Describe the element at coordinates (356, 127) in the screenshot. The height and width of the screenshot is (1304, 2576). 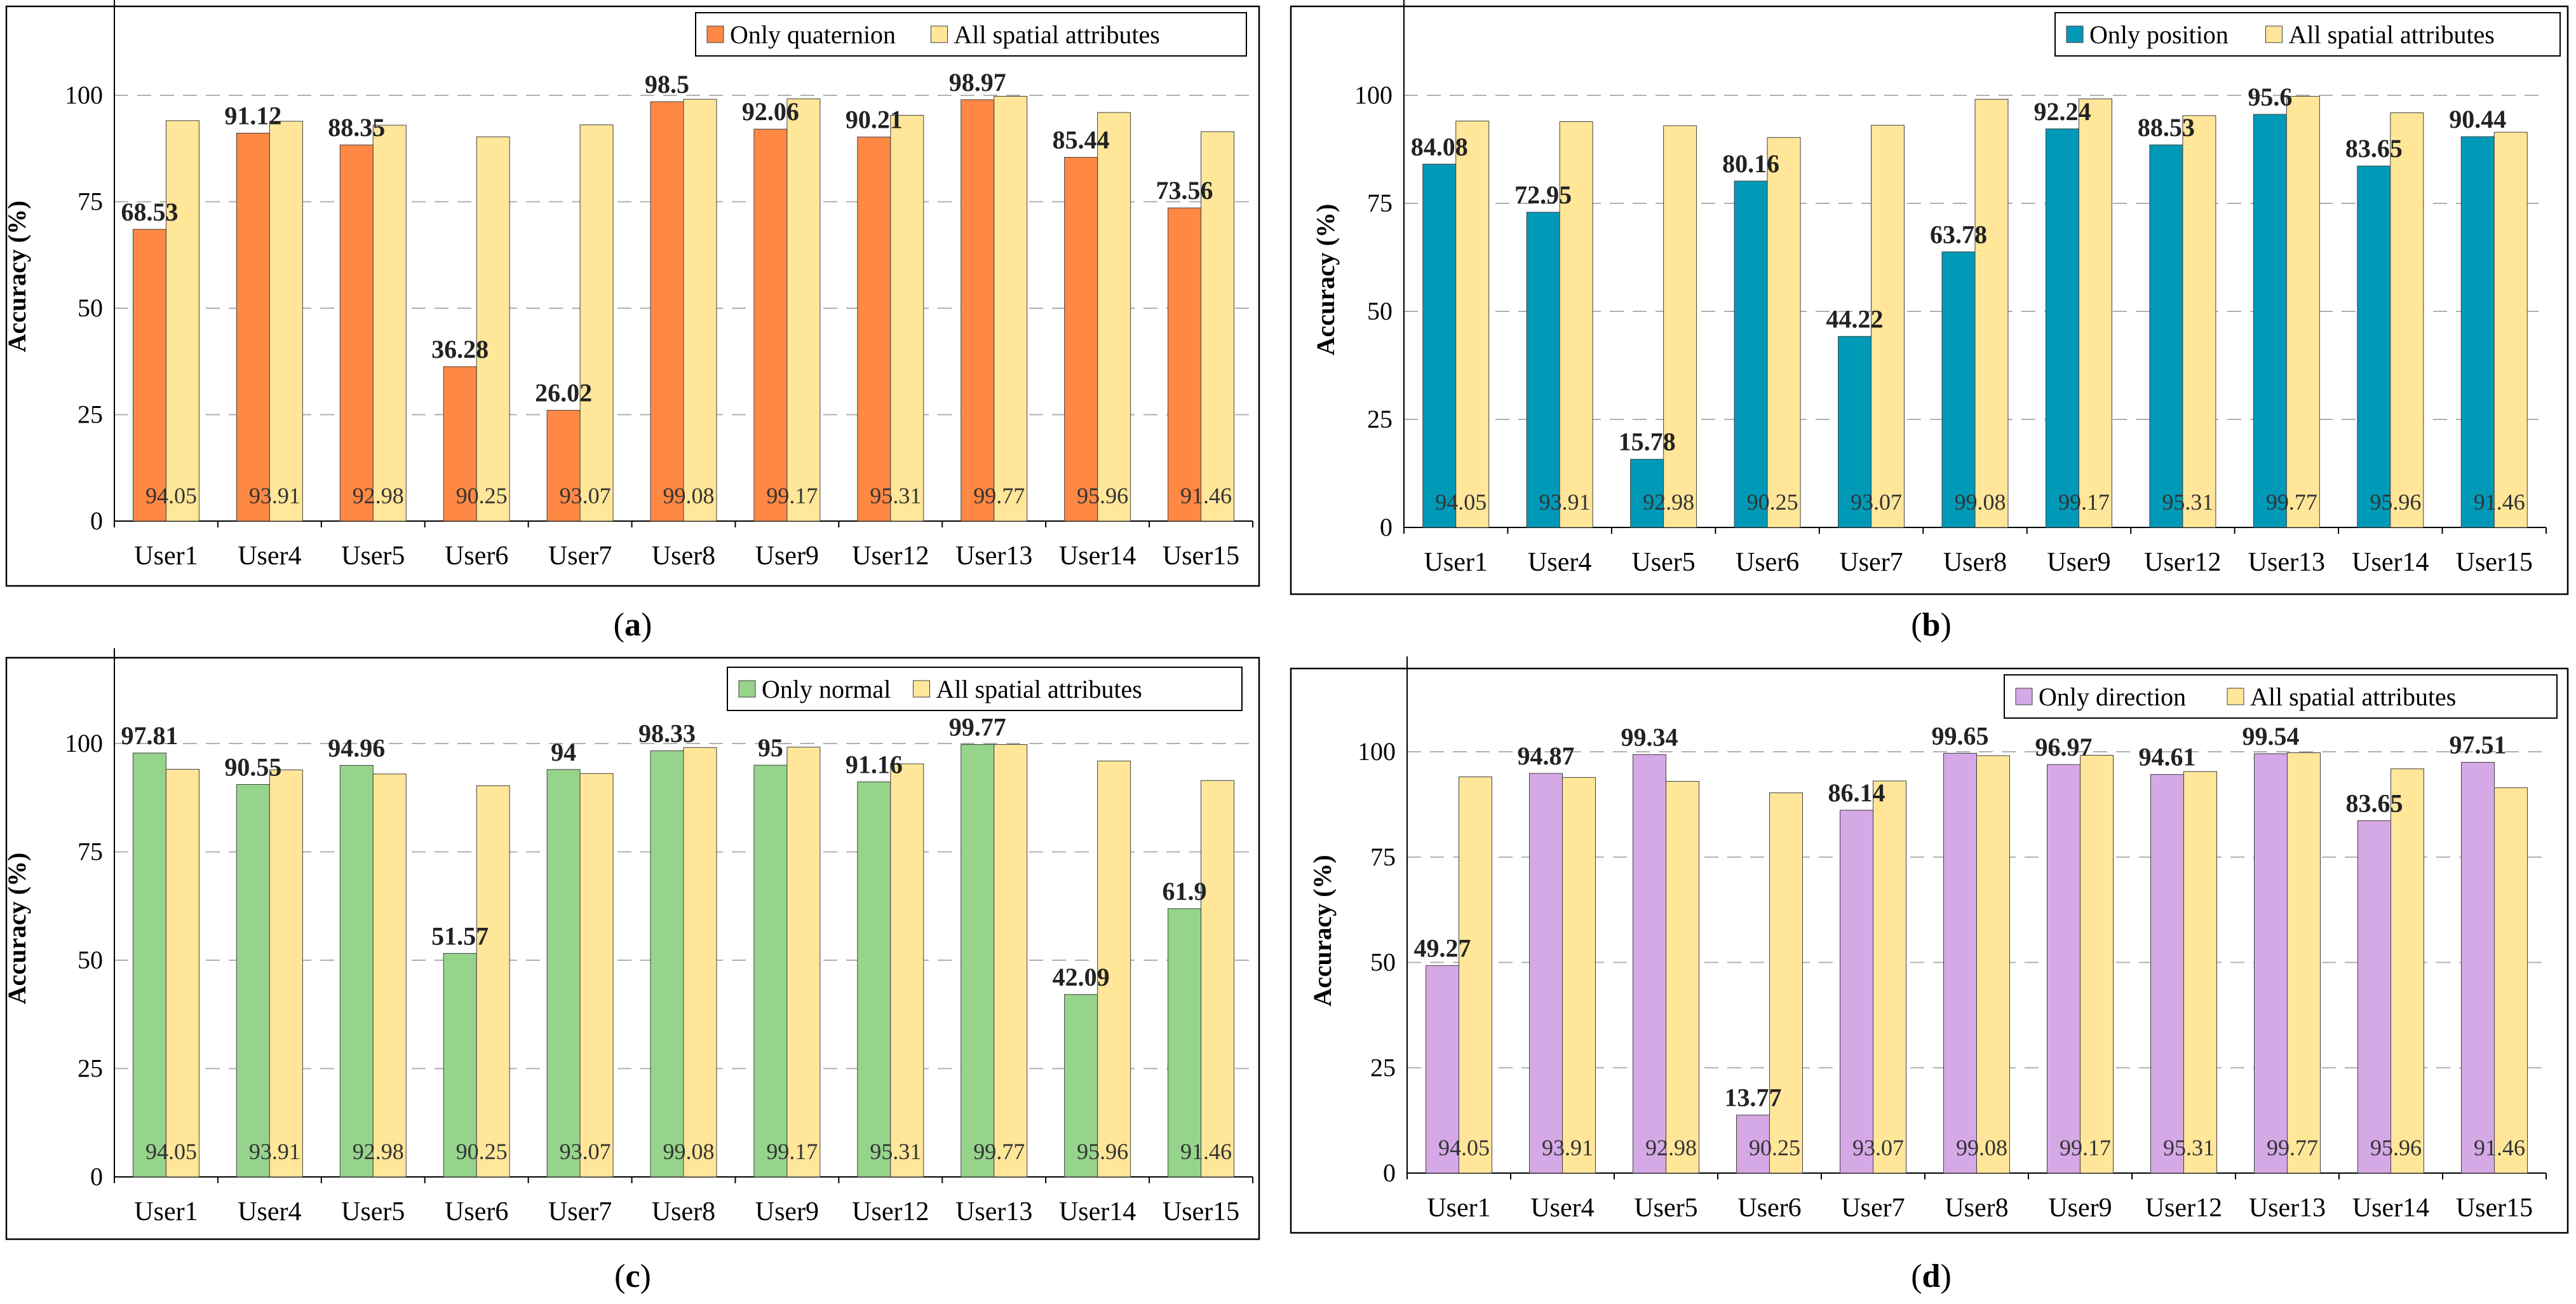
I see `data-label-primary: 88.35` at that location.